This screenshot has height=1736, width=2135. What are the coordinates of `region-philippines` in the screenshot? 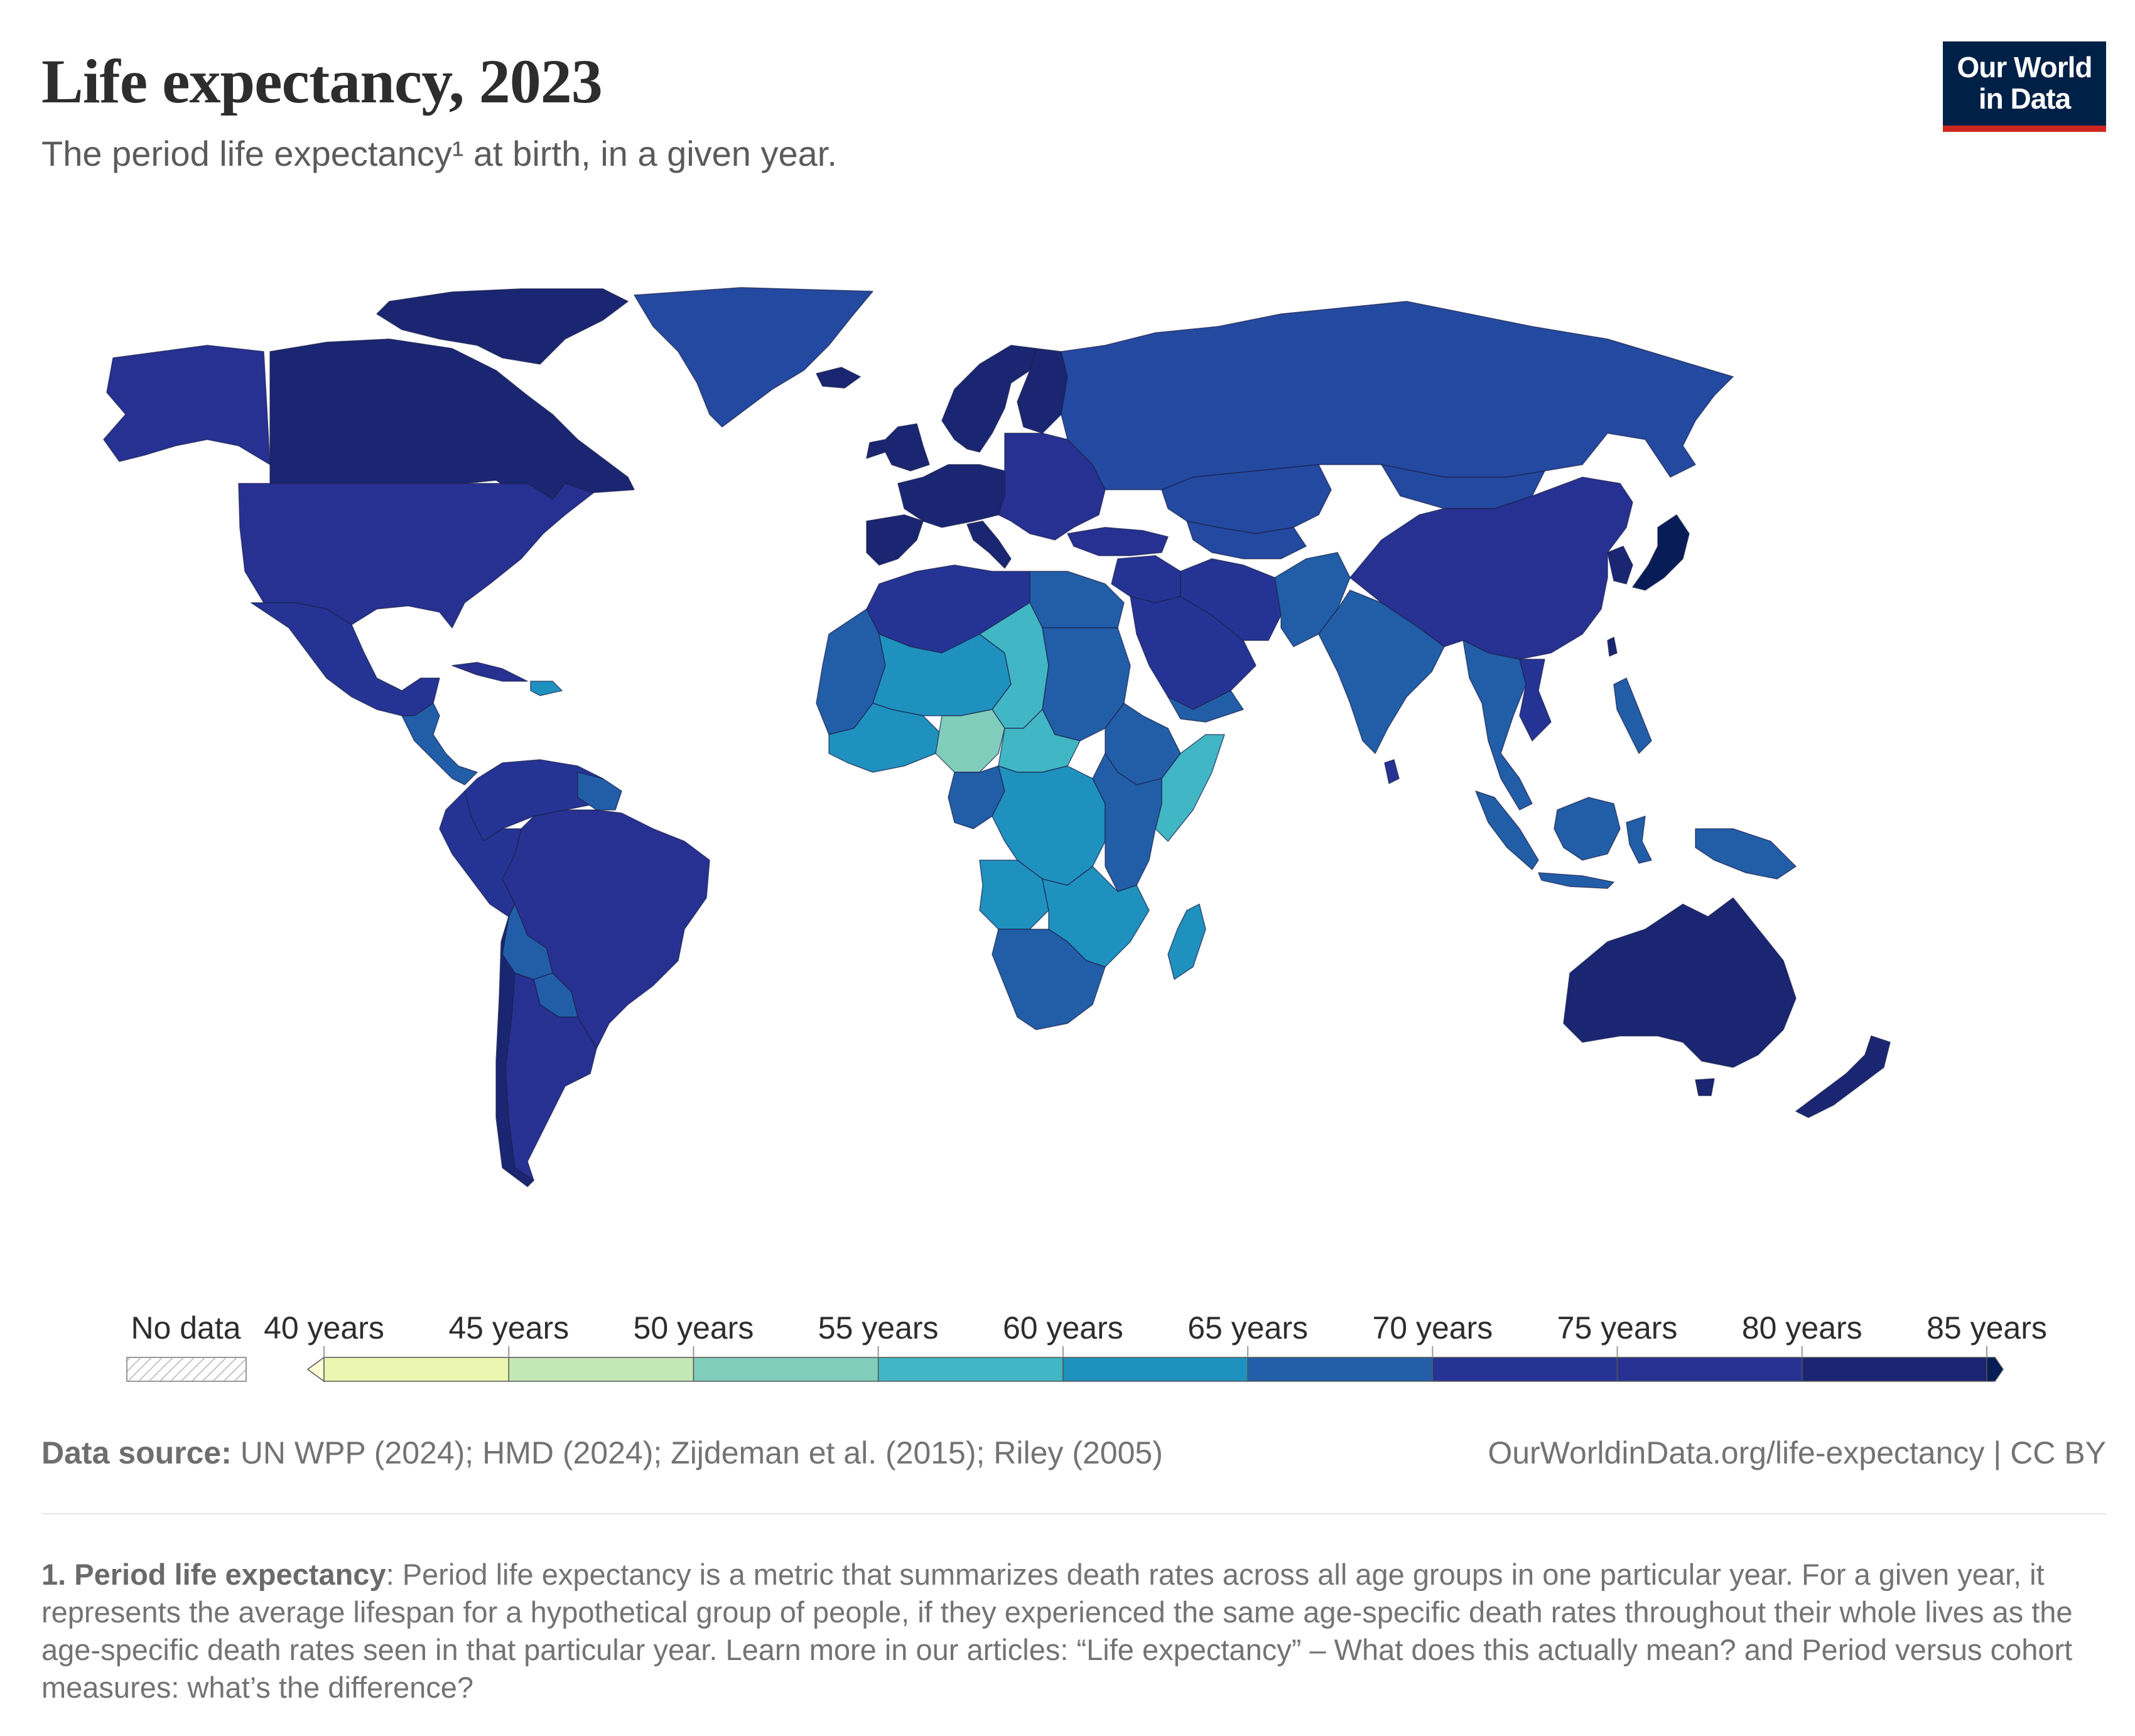 It's located at (1632, 716).